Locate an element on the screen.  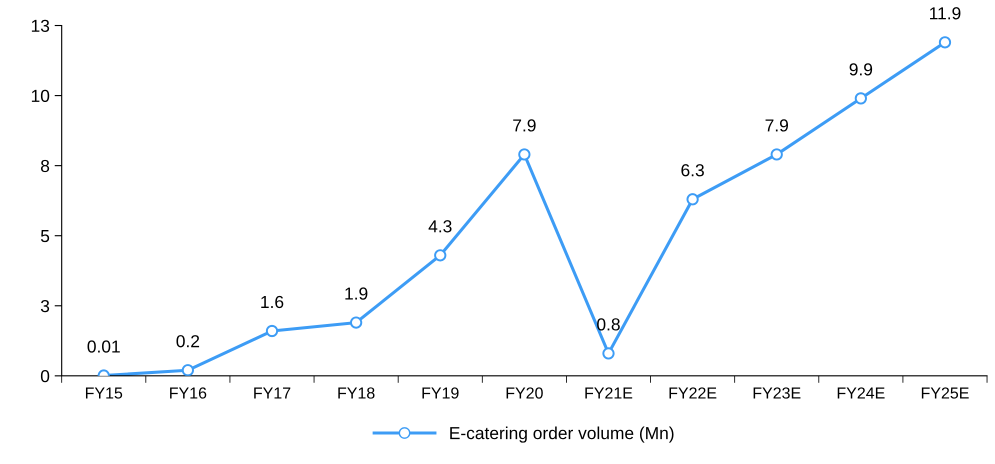
y-tick-label: 0 is located at coordinates (45, 376).